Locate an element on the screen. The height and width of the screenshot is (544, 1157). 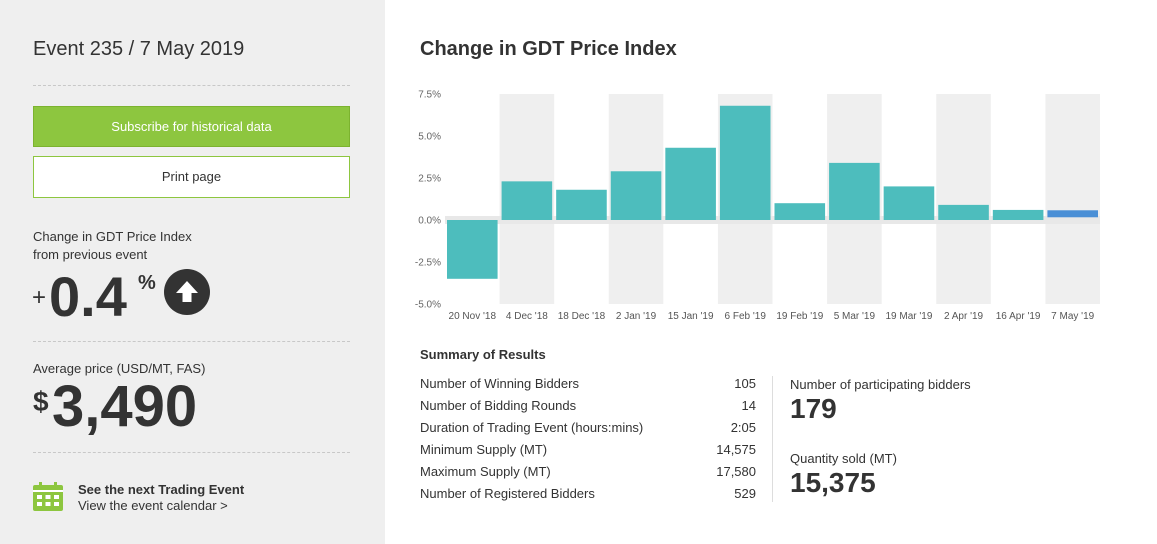
x-tick-label: 4 Dec '18 is located at coordinates (527, 316).